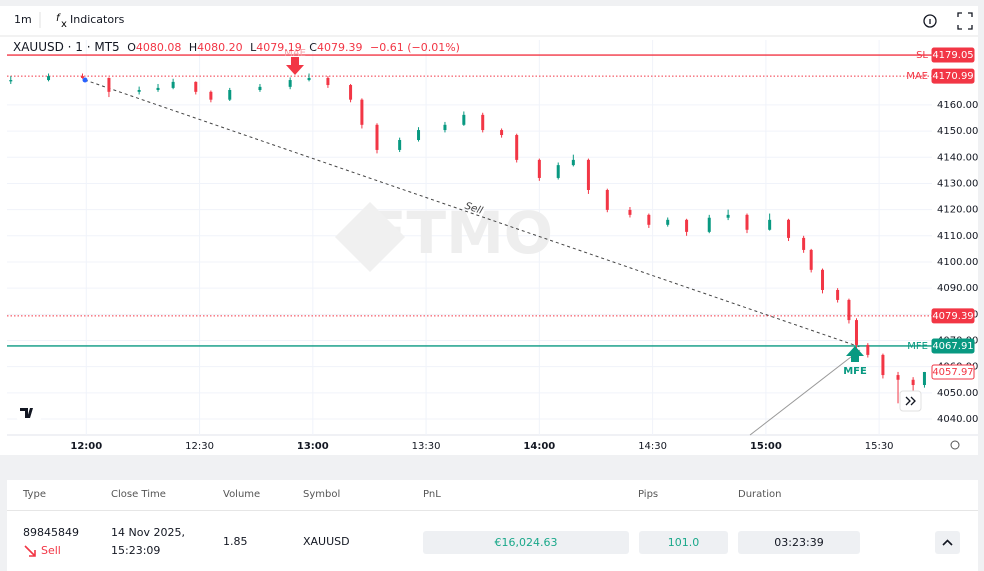  What do you see at coordinates (917, 76) in the screenshot?
I see `level-name: MAE` at bounding box center [917, 76].